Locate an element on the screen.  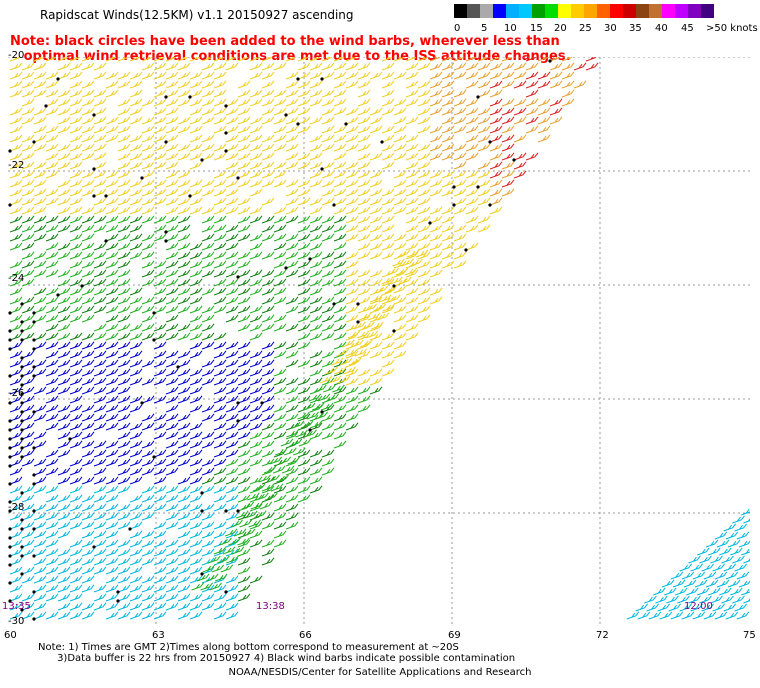
color-scale-swatch is located at coordinates (655, 11).